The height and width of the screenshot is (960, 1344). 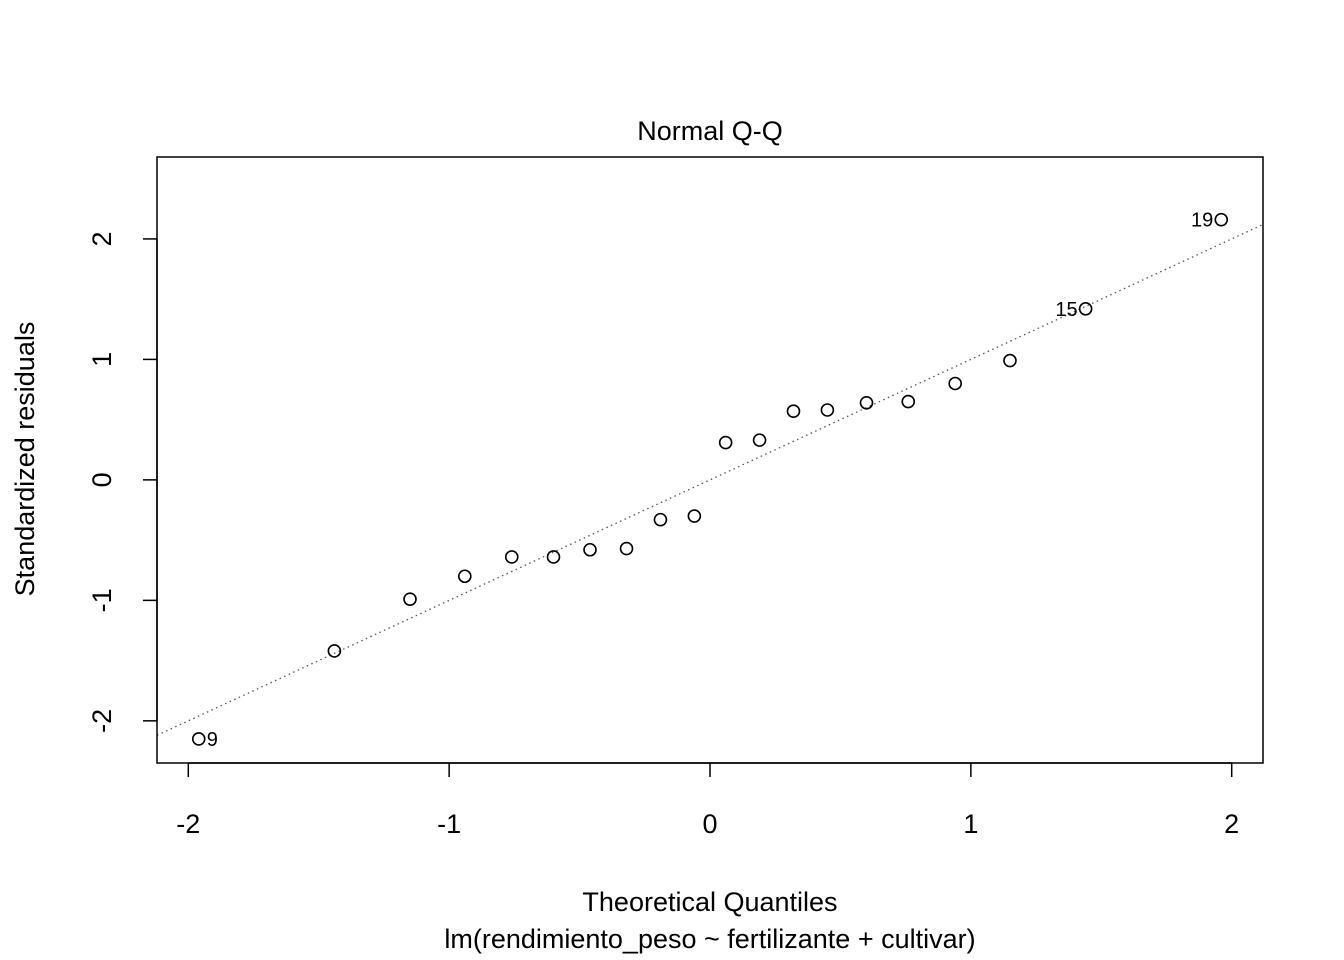 What do you see at coordinates (102, 238) in the screenshot?
I see `y-tick-label: 2` at bounding box center [102, 238].